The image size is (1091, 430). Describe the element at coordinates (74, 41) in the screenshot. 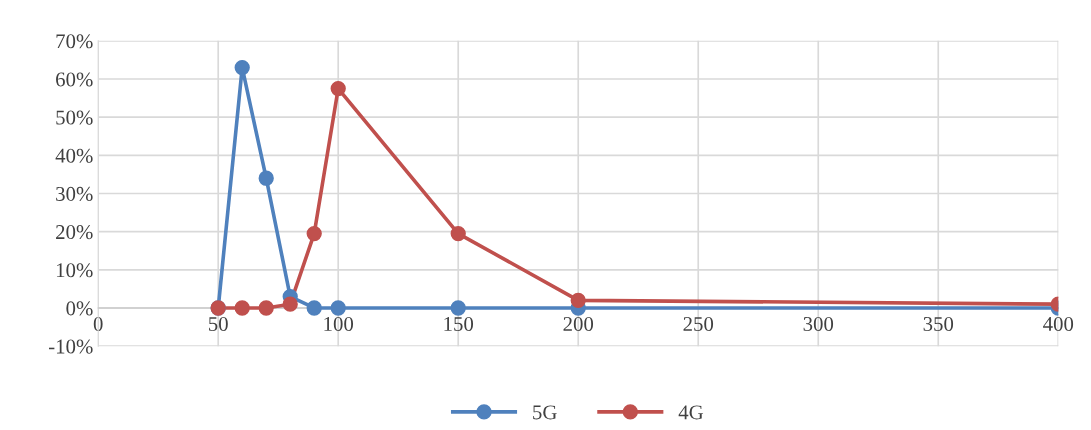

I see `y-tick-label: 70%` at that location.